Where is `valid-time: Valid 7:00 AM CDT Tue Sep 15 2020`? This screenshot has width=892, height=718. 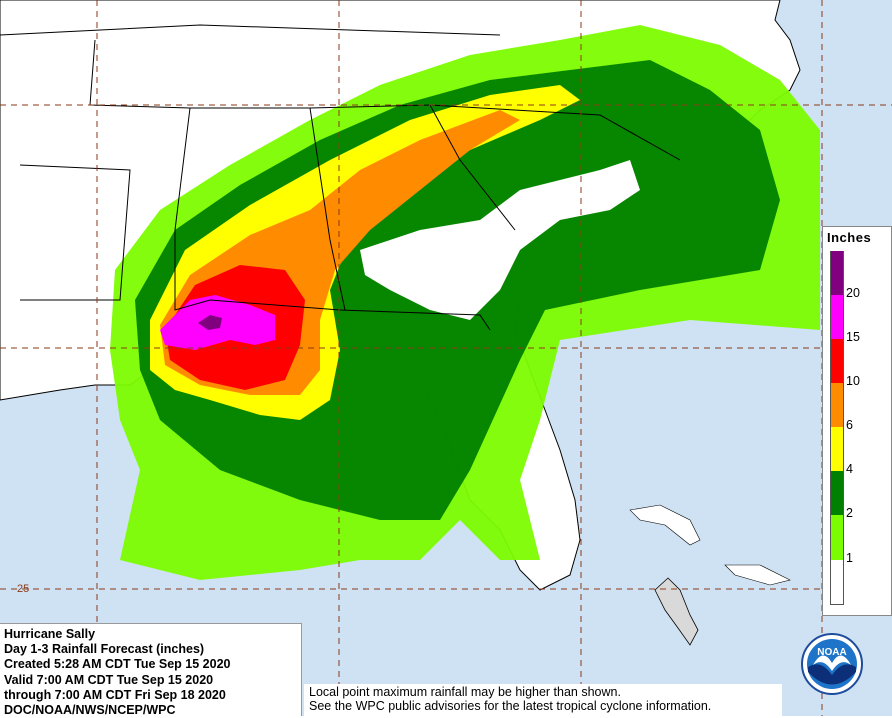 valid-time: Valid 7:00 AM CDT Tue Sep 15 2020 is located at coordinates (109, 679).